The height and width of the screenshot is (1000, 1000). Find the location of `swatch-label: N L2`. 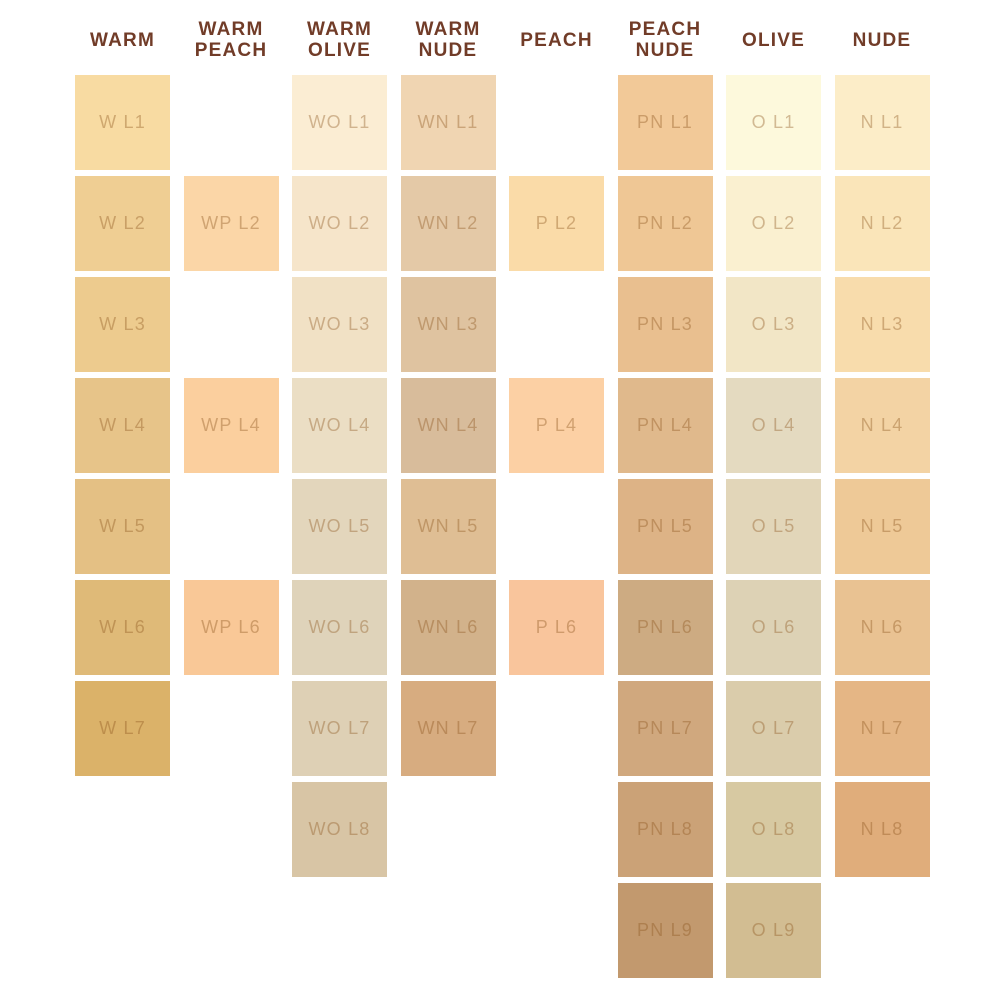

swatch-label: N L2 is located at coordinates (882, 223).